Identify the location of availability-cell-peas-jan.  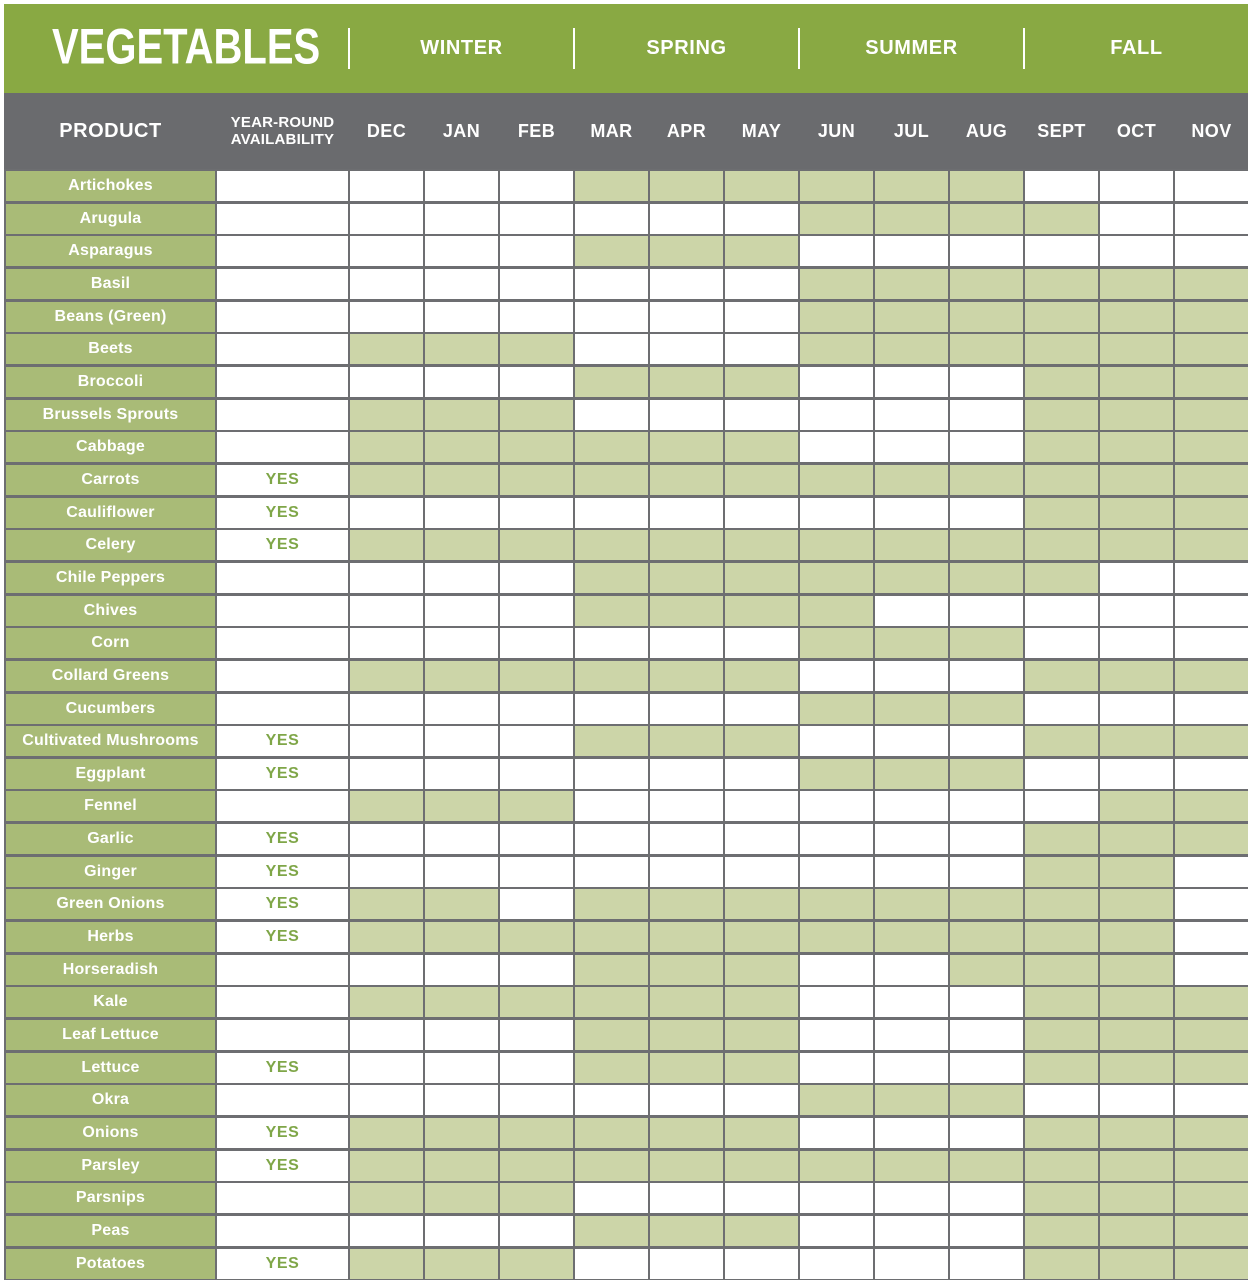
(461, 1231).